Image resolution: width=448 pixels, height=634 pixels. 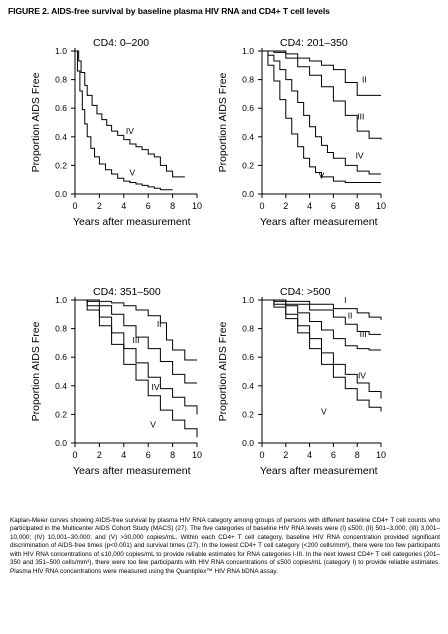 What do you see at coordinates (248, 108) in the screenshot?
I see `panel-2-y-tick-label: 0.6` at bounding box center [248, 108].